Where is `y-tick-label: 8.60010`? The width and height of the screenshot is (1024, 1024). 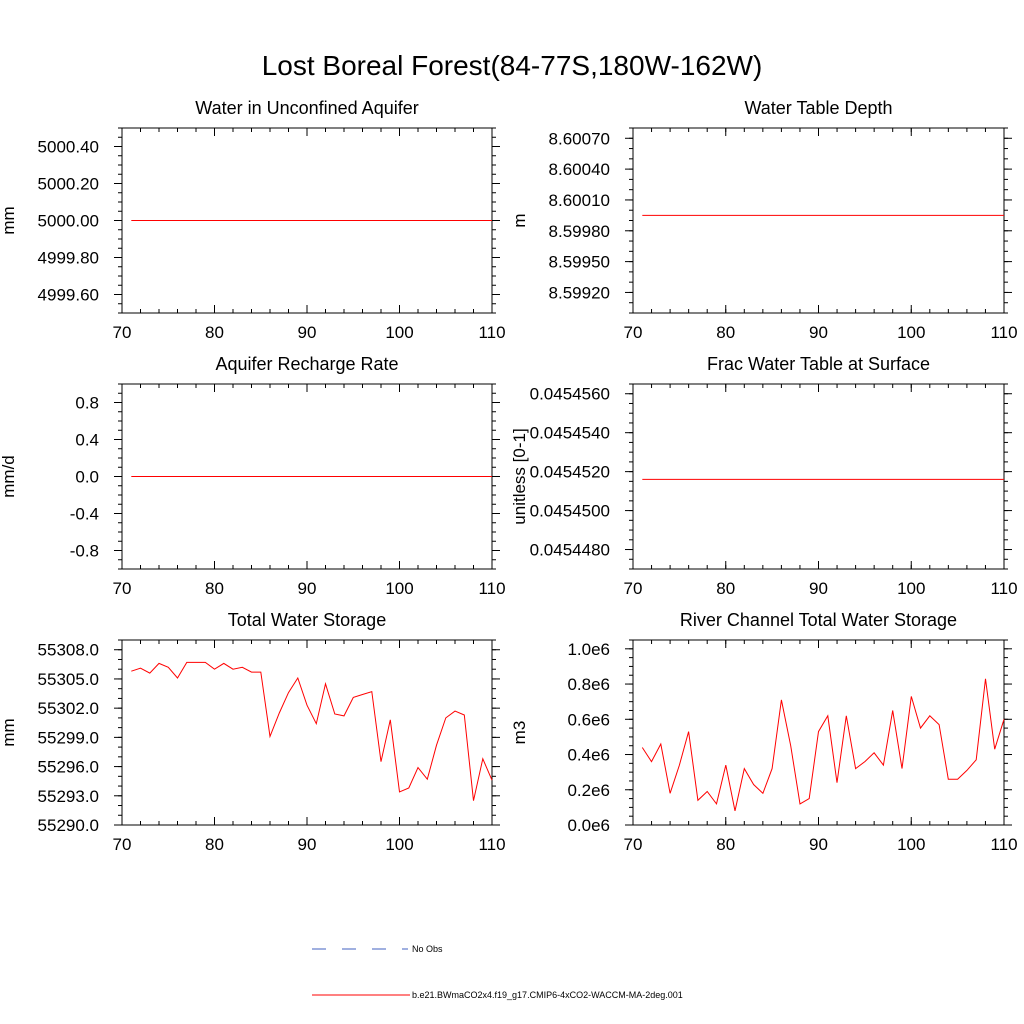 y-tick-label: 8.60010 is located at coordinates (579, 200).